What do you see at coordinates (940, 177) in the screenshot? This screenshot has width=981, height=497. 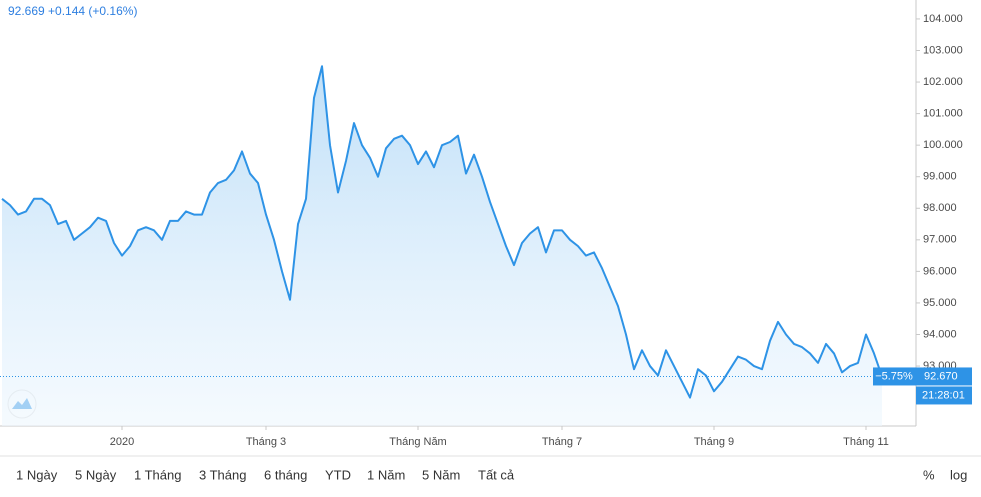 I see `y-tick-label: 99.000` at bounding box center [940, 177].